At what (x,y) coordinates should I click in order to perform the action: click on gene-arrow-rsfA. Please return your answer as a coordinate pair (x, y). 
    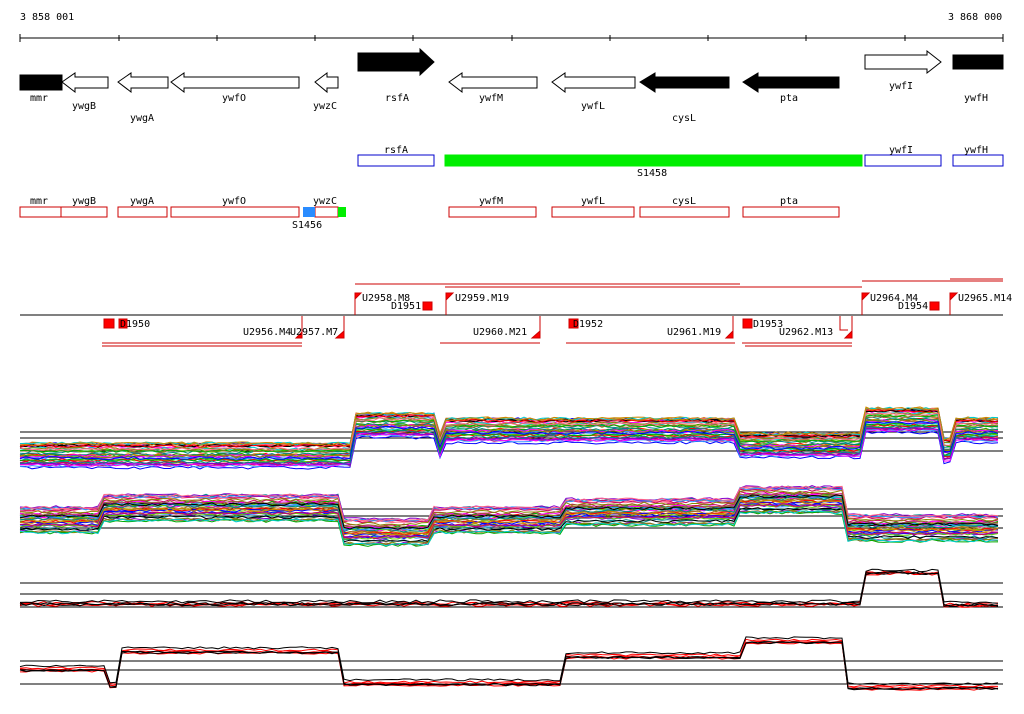
    Looking at the image, I should click on (396, 62).